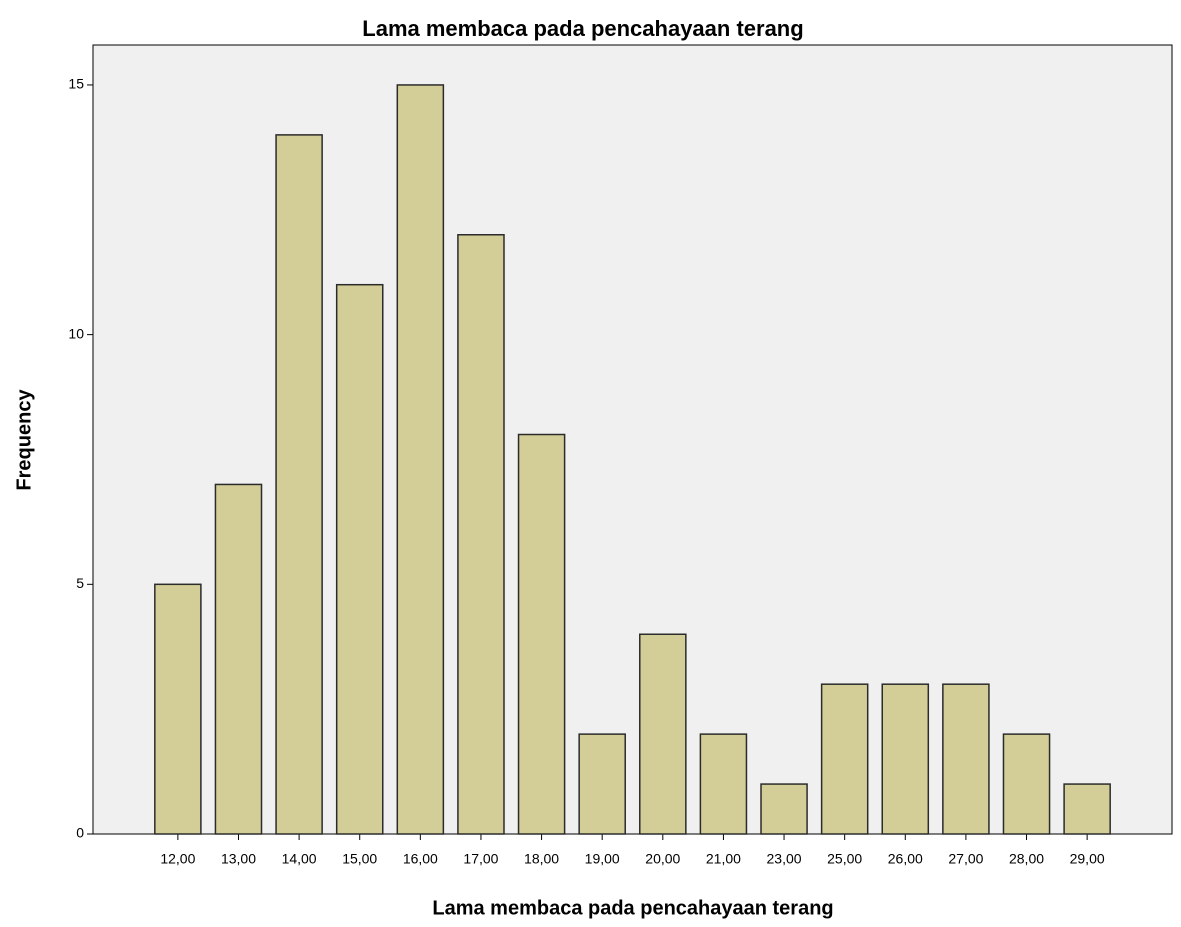 The image size is (1181, 927). I want to click on x-tick-label: 15,00, so click(359, 859).